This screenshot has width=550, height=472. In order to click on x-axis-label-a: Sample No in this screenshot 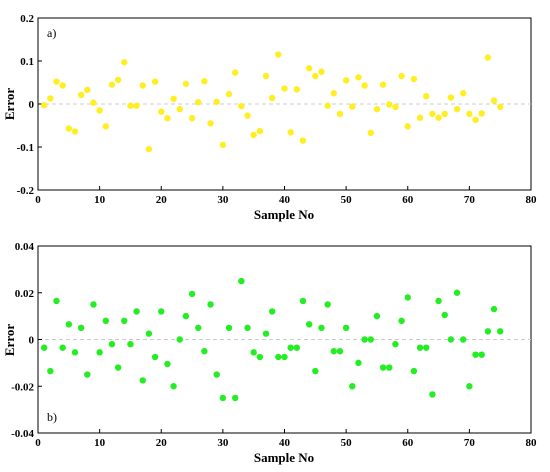, I will do `click(284, 214)`.